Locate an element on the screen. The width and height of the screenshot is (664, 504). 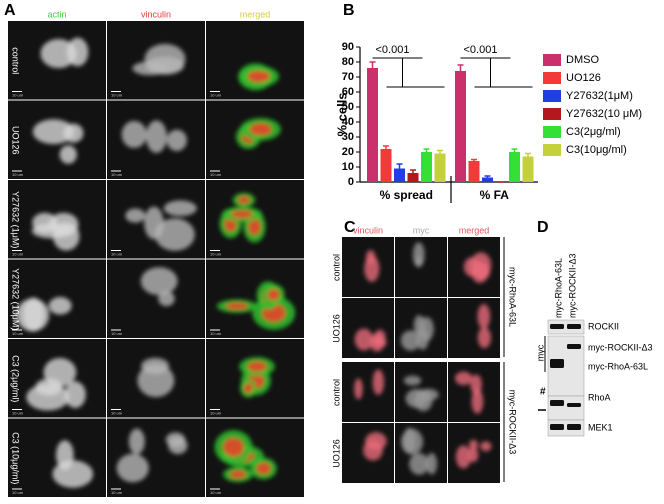
y-axis-label: % cells is located at coordinates (341, 114).